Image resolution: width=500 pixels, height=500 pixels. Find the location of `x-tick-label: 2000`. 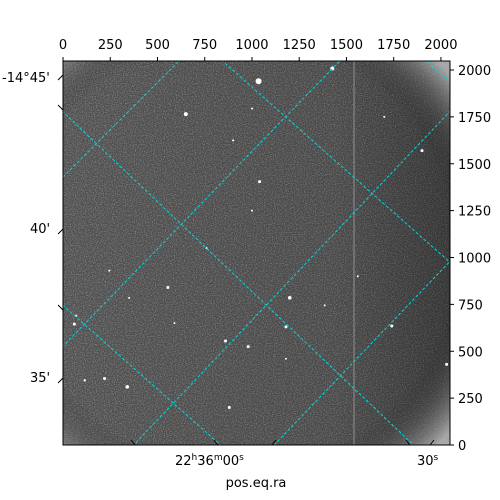

x-tick-label: 2000 is located at coordinates (440, 45).